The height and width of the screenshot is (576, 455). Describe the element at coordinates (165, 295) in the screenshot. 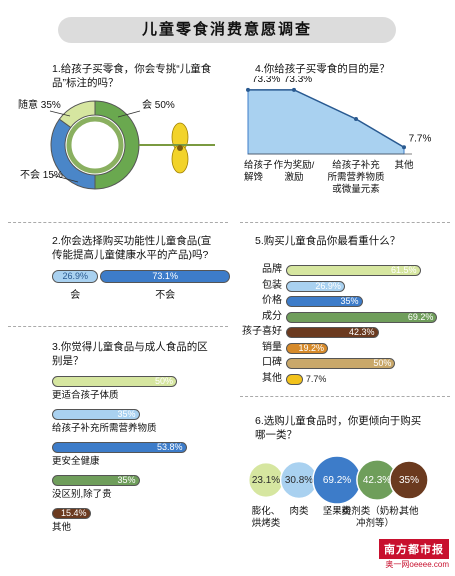

I see `bar-category-label: 不会` at that location.